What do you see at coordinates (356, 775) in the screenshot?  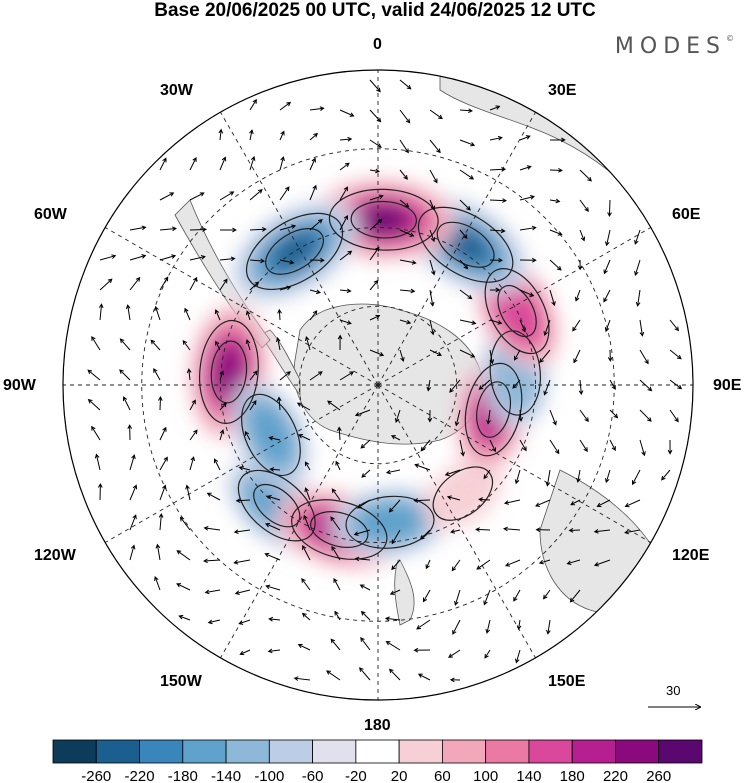 I see `colorbar-tick-label: -20` at bounding box center [356, 775].